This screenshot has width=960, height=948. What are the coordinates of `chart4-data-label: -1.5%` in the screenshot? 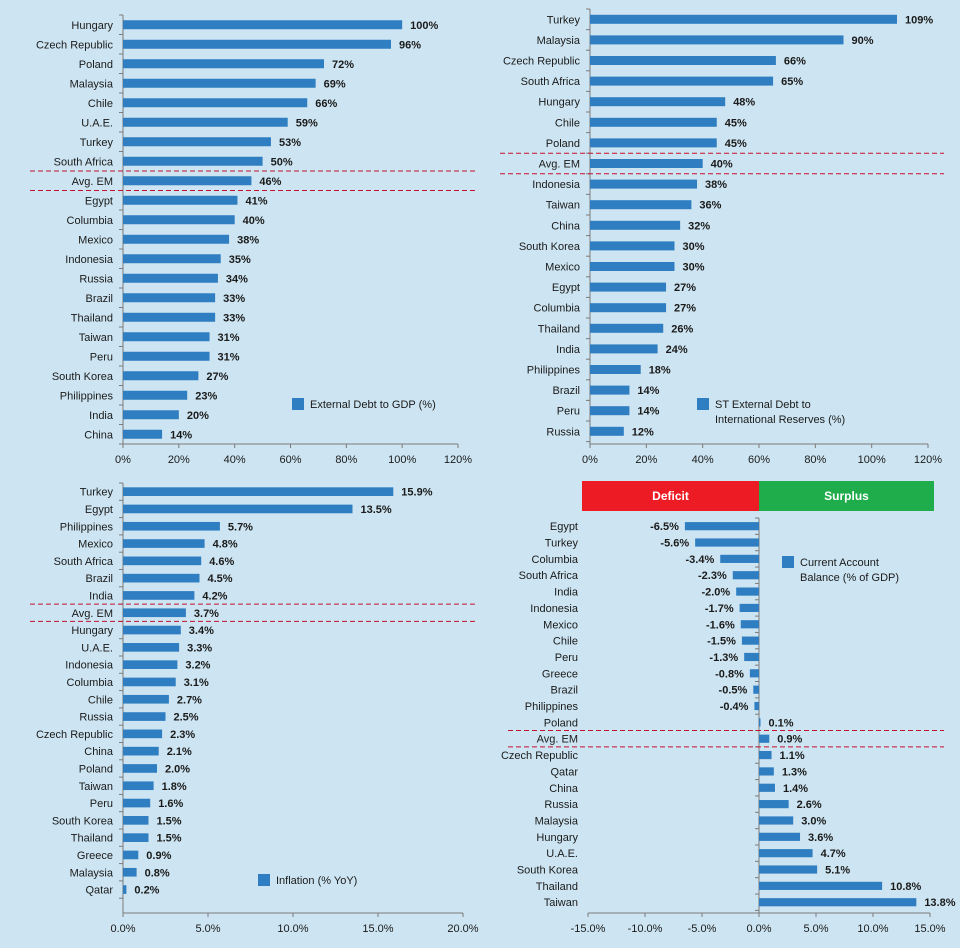 It's located at (721, 642).